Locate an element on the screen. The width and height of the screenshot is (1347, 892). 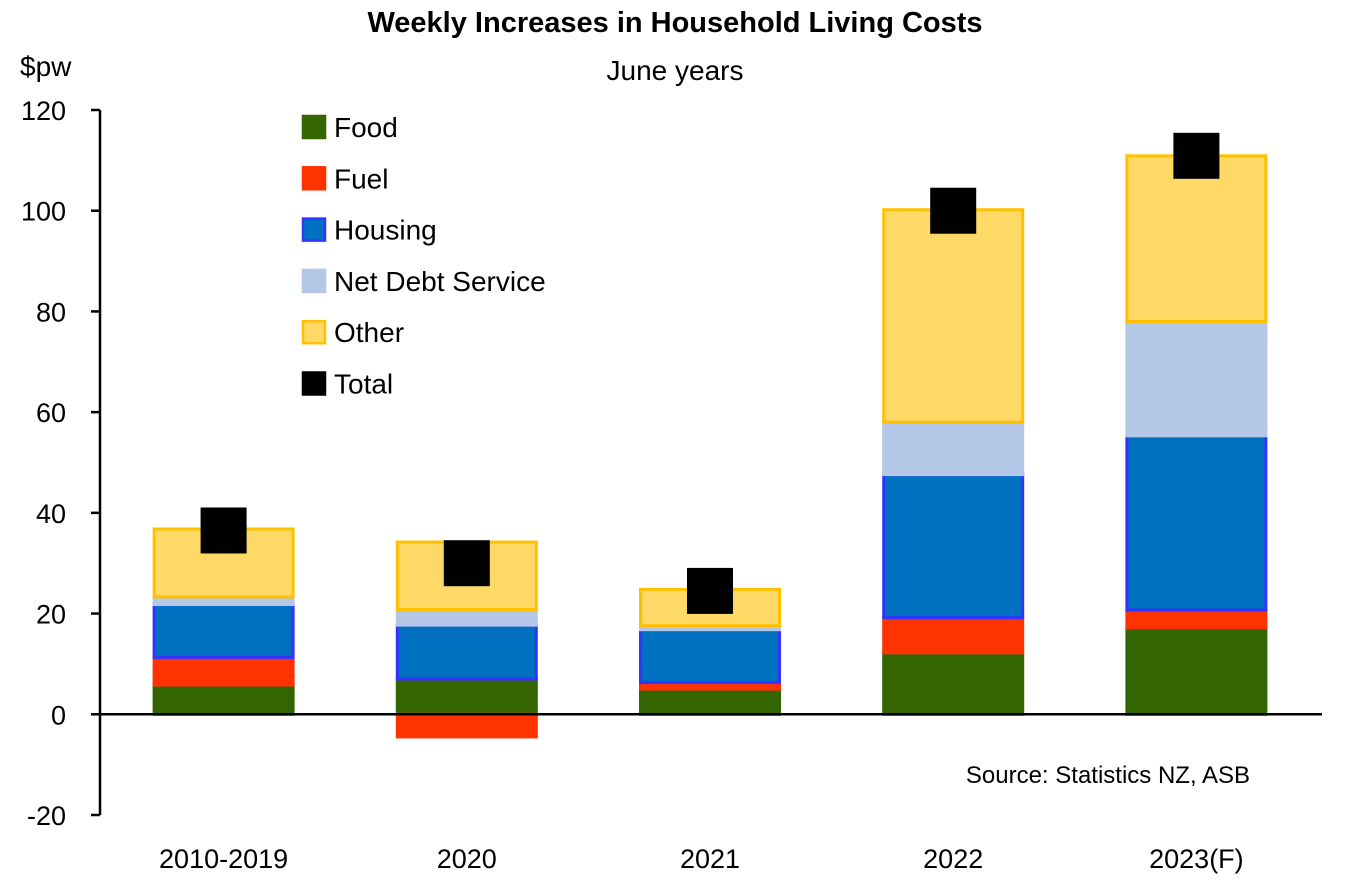
bar-fuel-2020 is located at coordinates (466, 725).